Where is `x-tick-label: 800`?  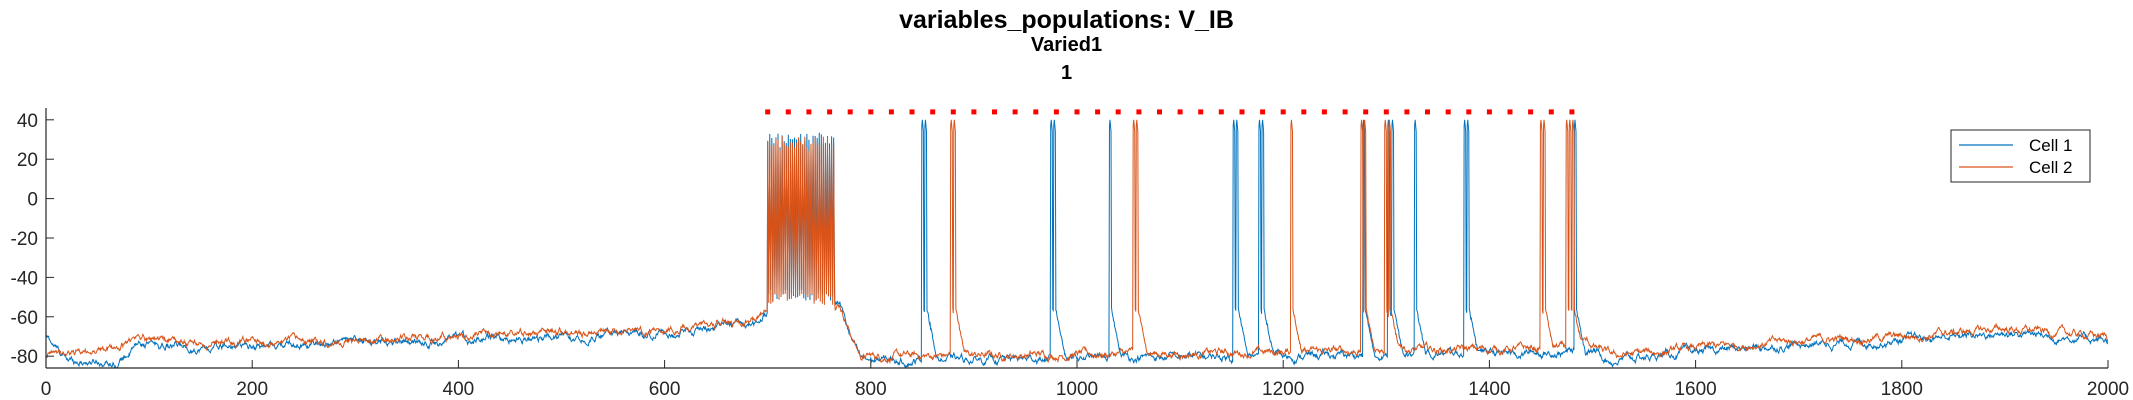 x-tick-label: 800 is located at coordinates (871, 389).